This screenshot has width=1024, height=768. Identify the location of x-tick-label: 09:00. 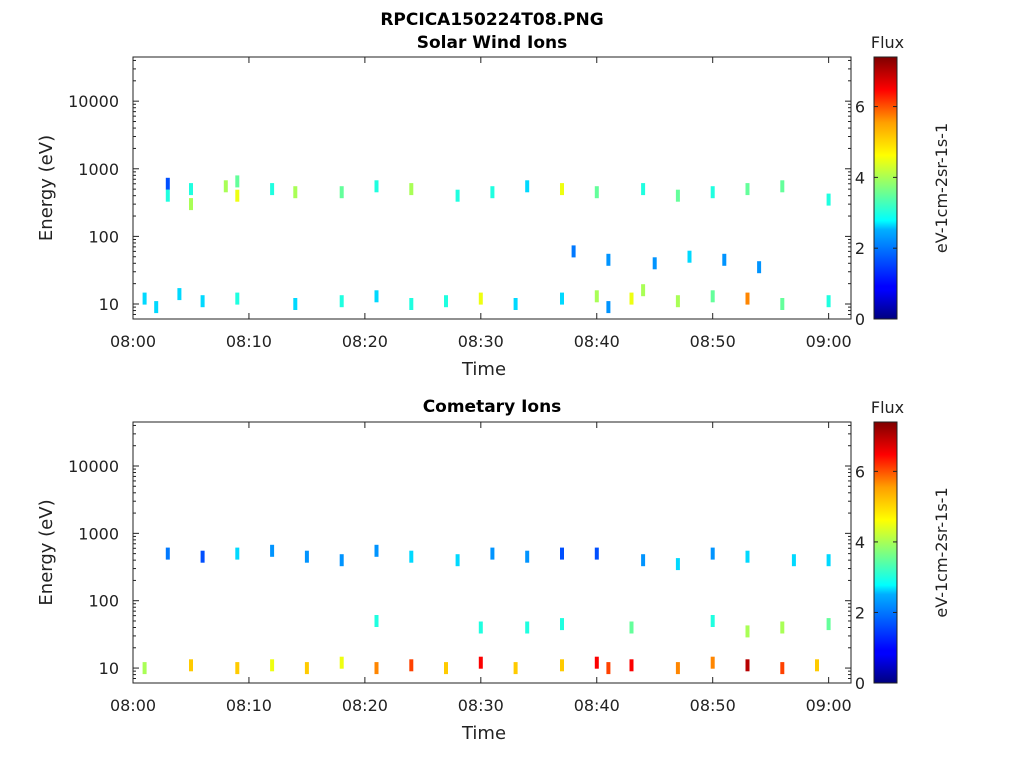
(829, 341).